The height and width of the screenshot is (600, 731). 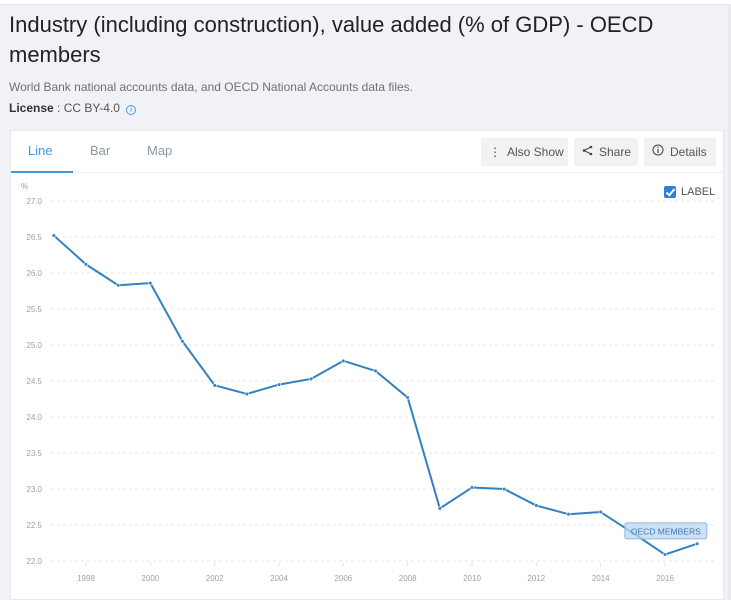 What do you see at coordinates (34, 453) in the screenshot?
I see `y-tick-label: 23.5` at bounding box center [34, 453].